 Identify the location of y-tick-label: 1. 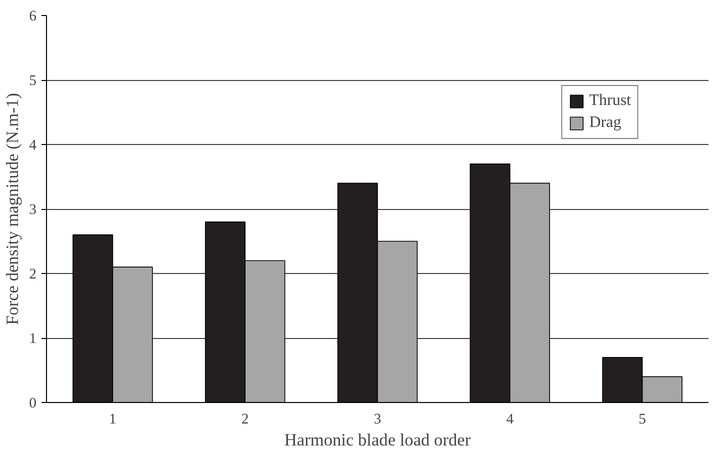
(32, 339).